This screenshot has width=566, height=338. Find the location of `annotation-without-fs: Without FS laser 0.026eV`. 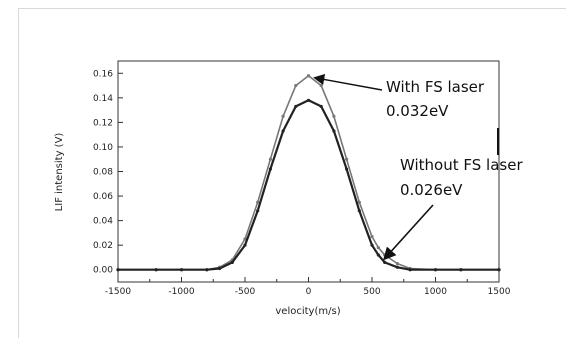

annotation-without-fs: Without FS laser 0.026eV is located at coordinates (453, 208).